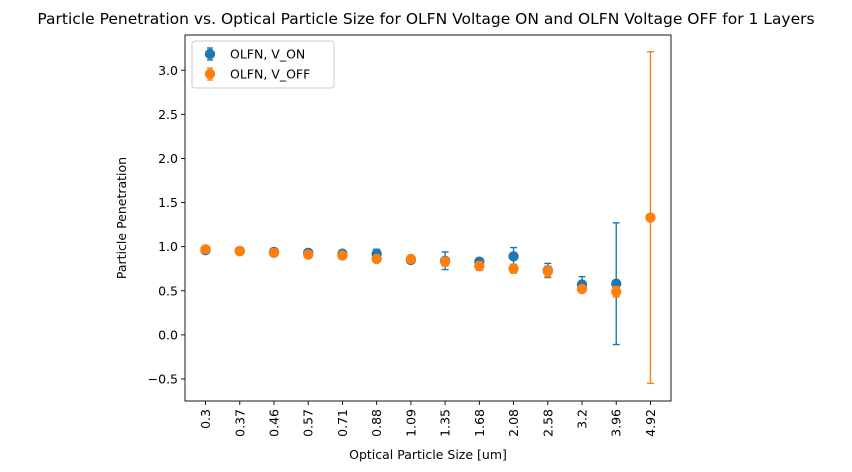 Image resolution: width=852 pixels, height=472 pixels. Describe the element at coordinates (168, 202) in the screenshot. I see `y-tick-label: 1.5` at that location.